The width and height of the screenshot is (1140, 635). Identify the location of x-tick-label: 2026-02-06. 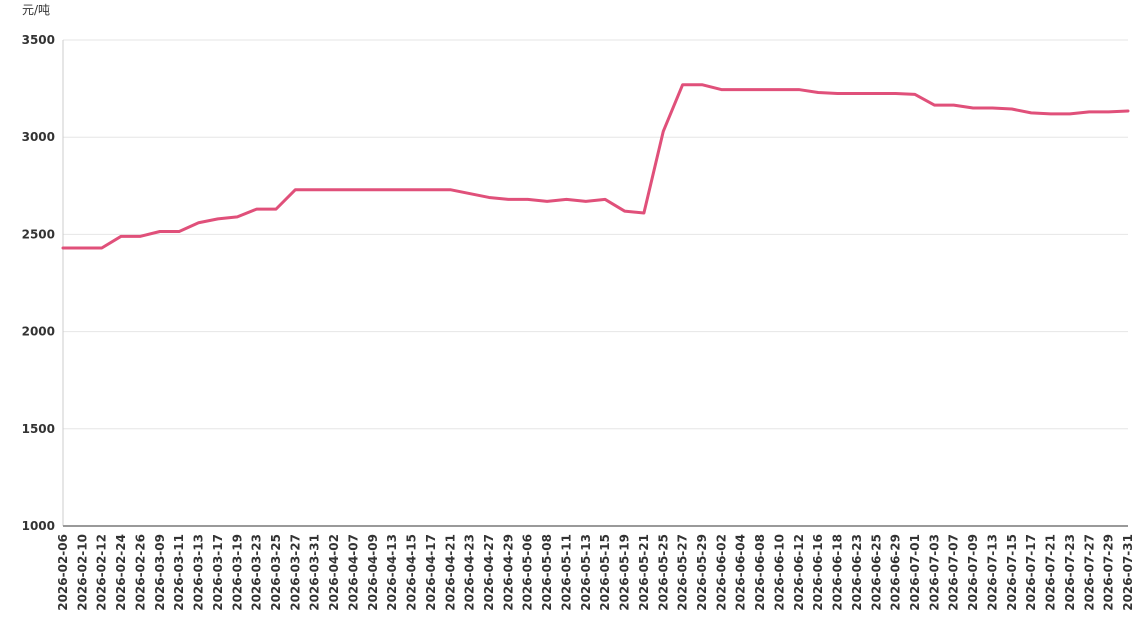
(63, 572).